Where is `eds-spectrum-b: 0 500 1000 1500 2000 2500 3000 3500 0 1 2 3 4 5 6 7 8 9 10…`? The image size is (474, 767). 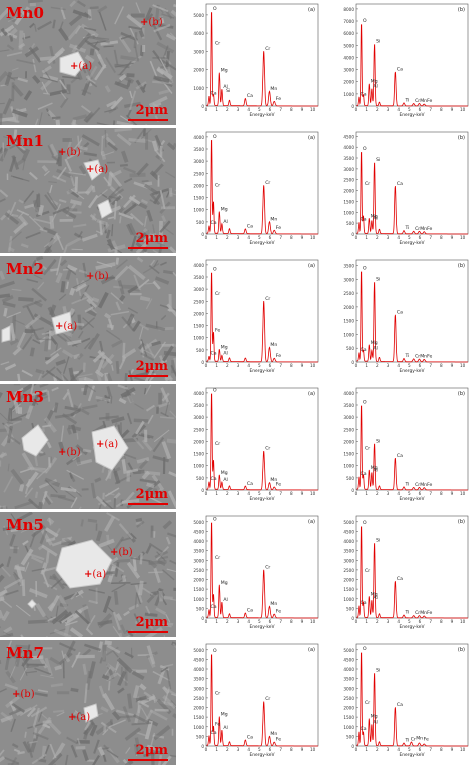
eds-spectrum-b: 0 500 1000 1500 2000 2500 3000 3500 0 1 2 3 4 5 6 7 8 9 10… is located at coordinates (402, 317).